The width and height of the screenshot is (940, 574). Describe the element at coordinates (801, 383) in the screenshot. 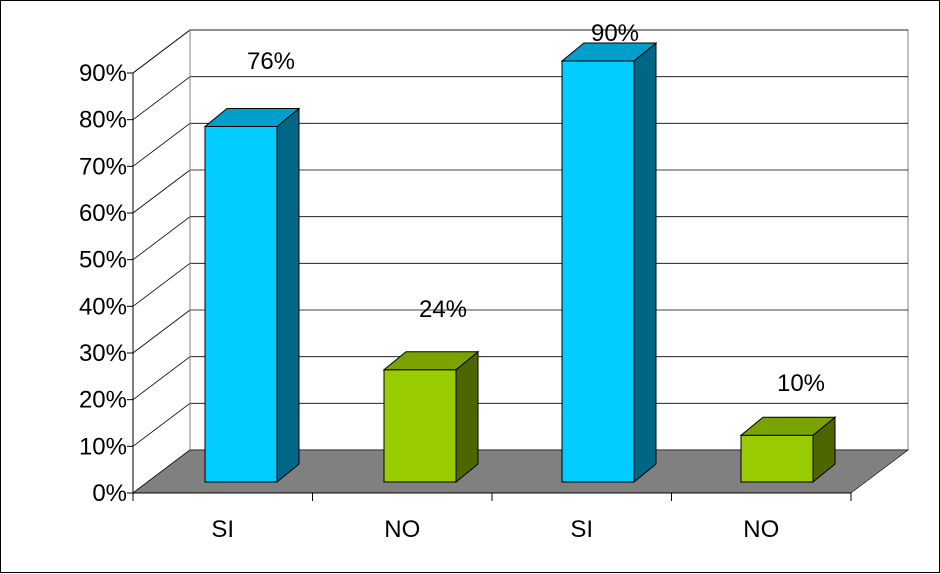

I see `data-label: 10%` at that location.